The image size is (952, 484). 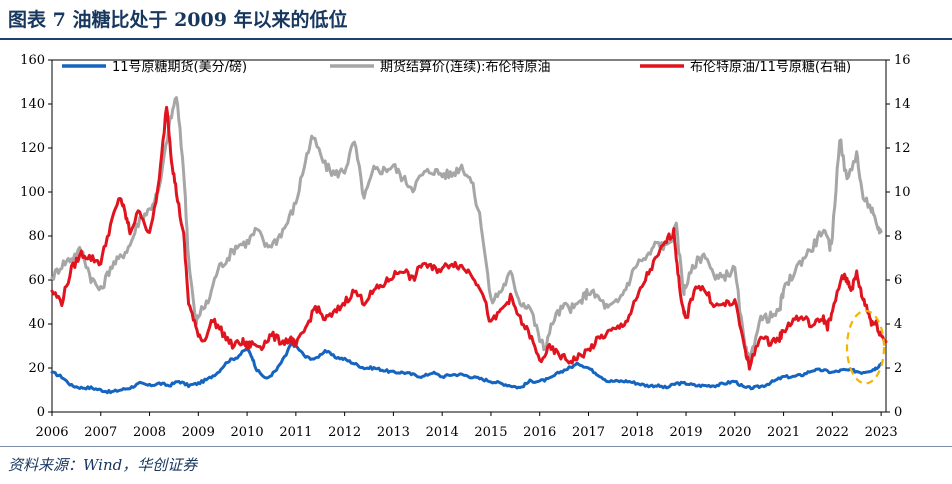 I want to click on y-right-tick-label: 6, so click(x=898, y=280).